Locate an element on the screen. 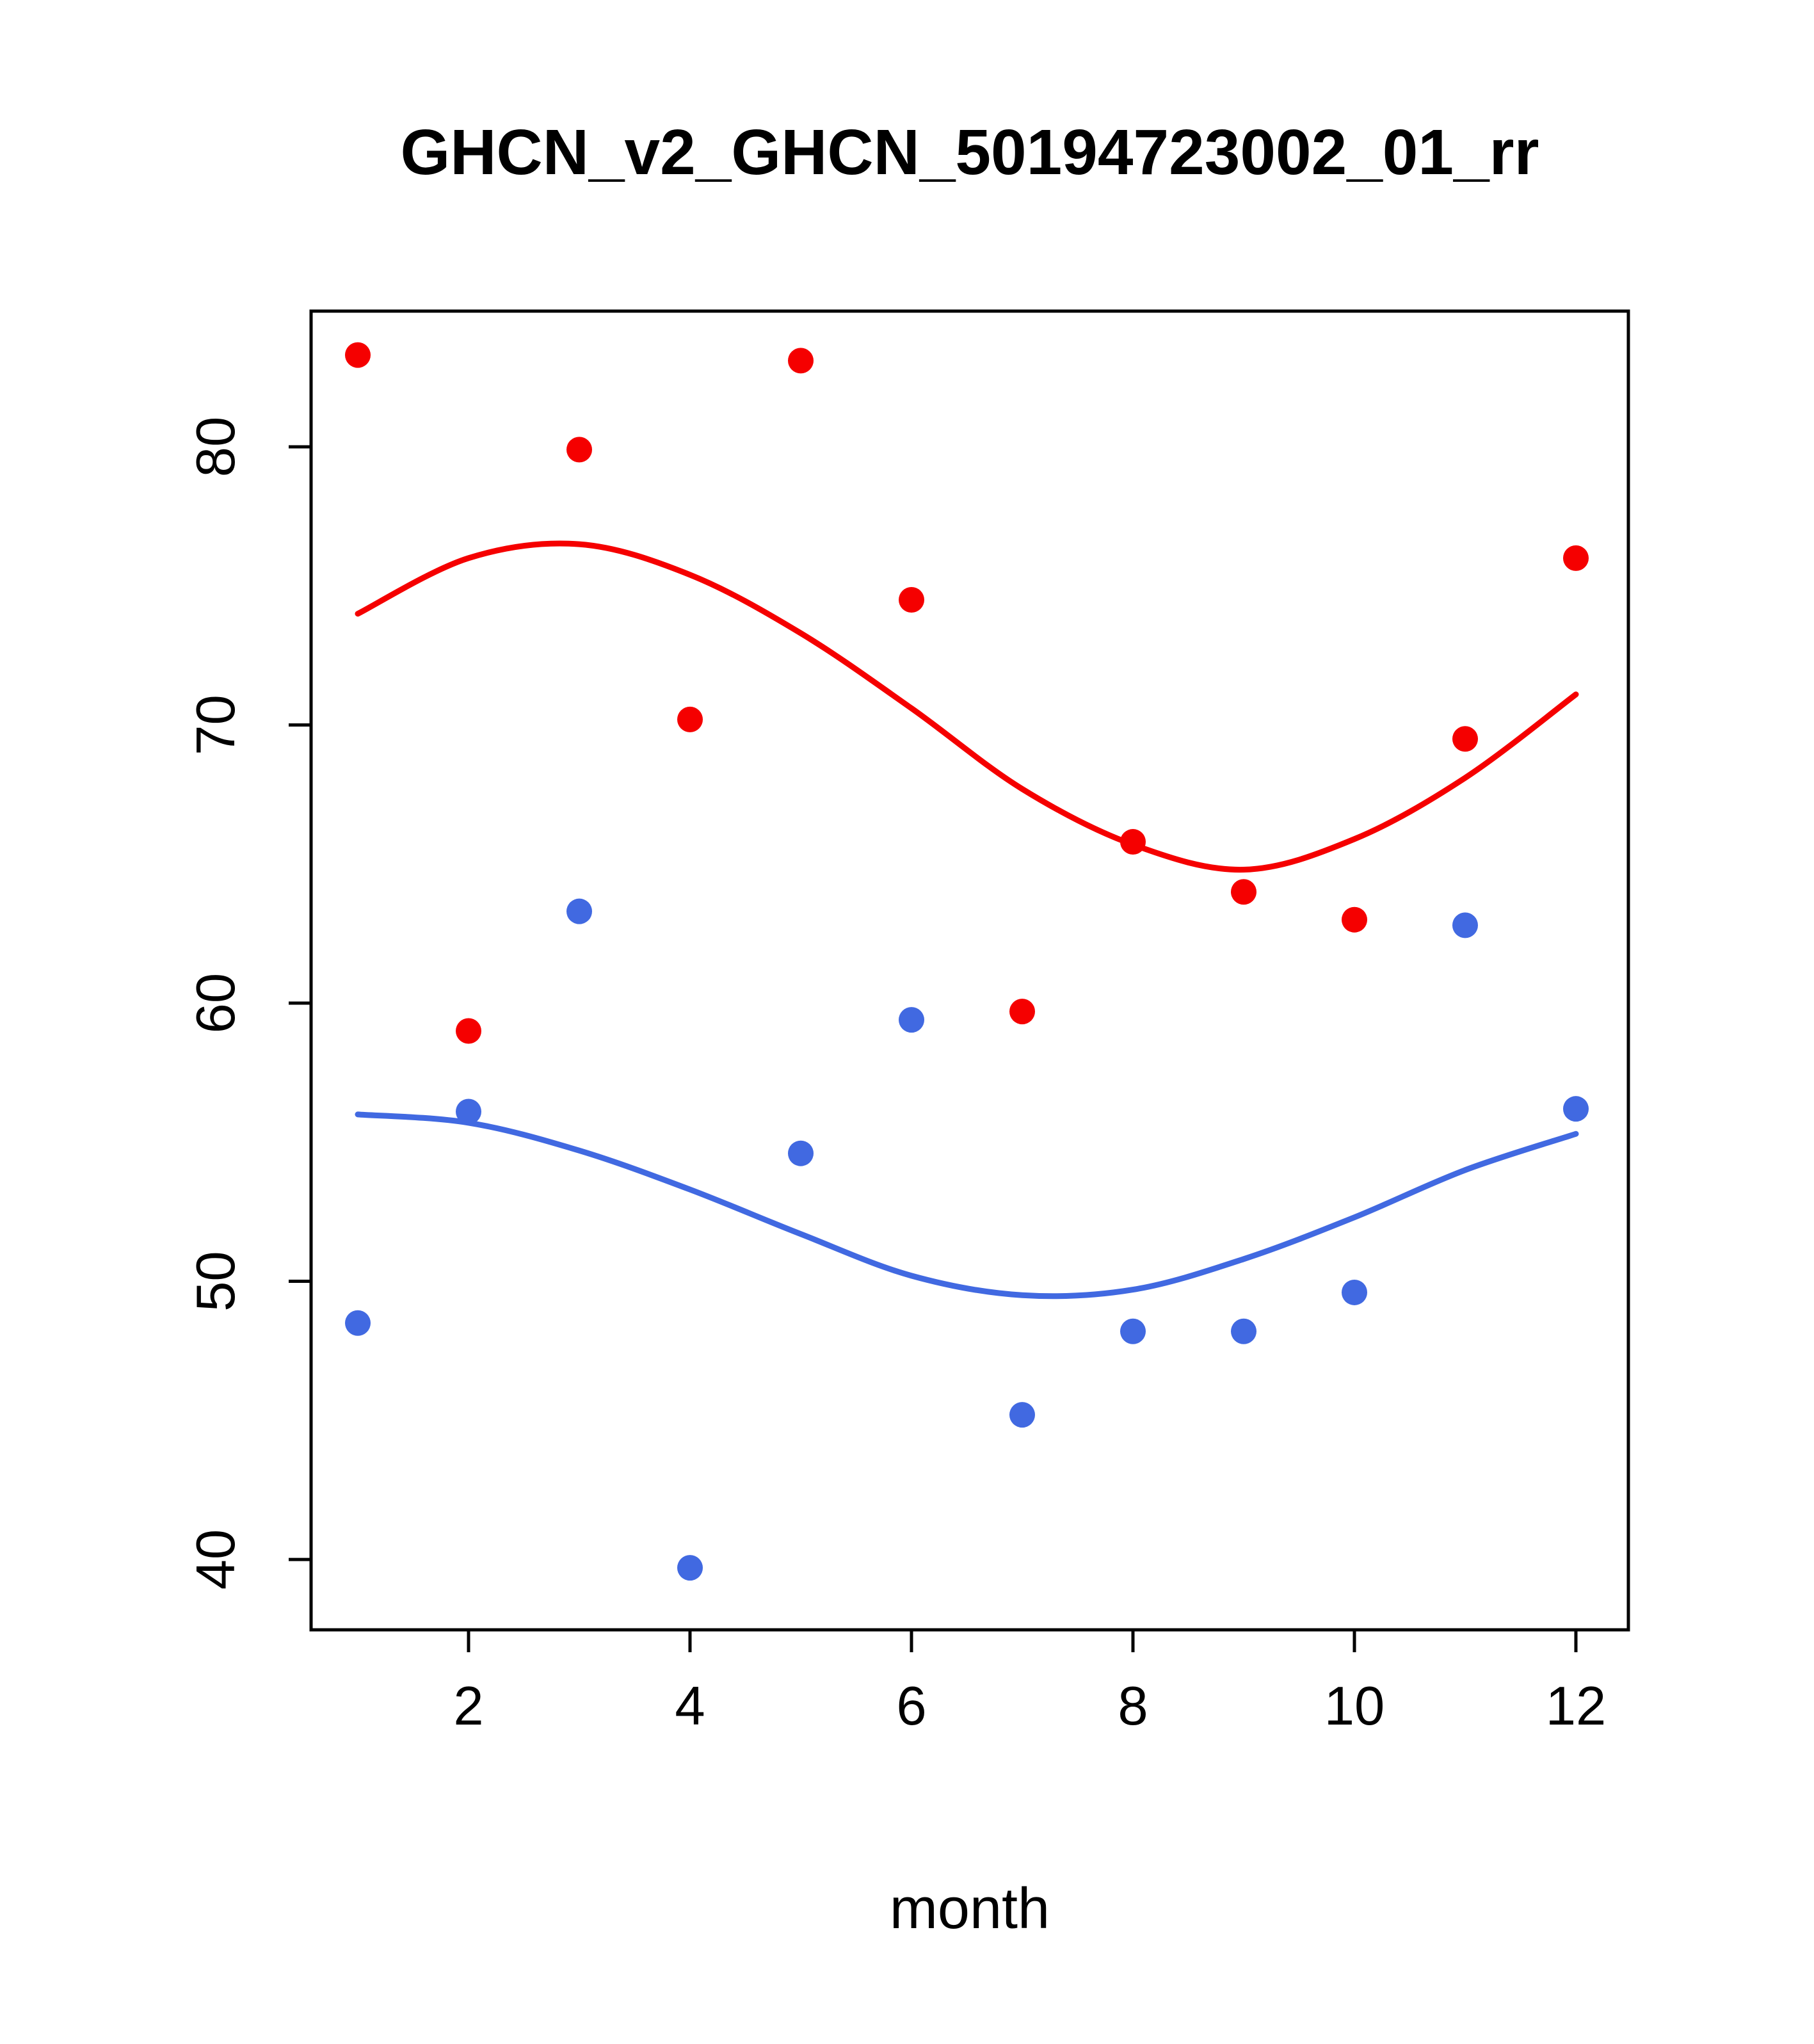  y-tick-label: 80 is located at coordinates (216, 447).